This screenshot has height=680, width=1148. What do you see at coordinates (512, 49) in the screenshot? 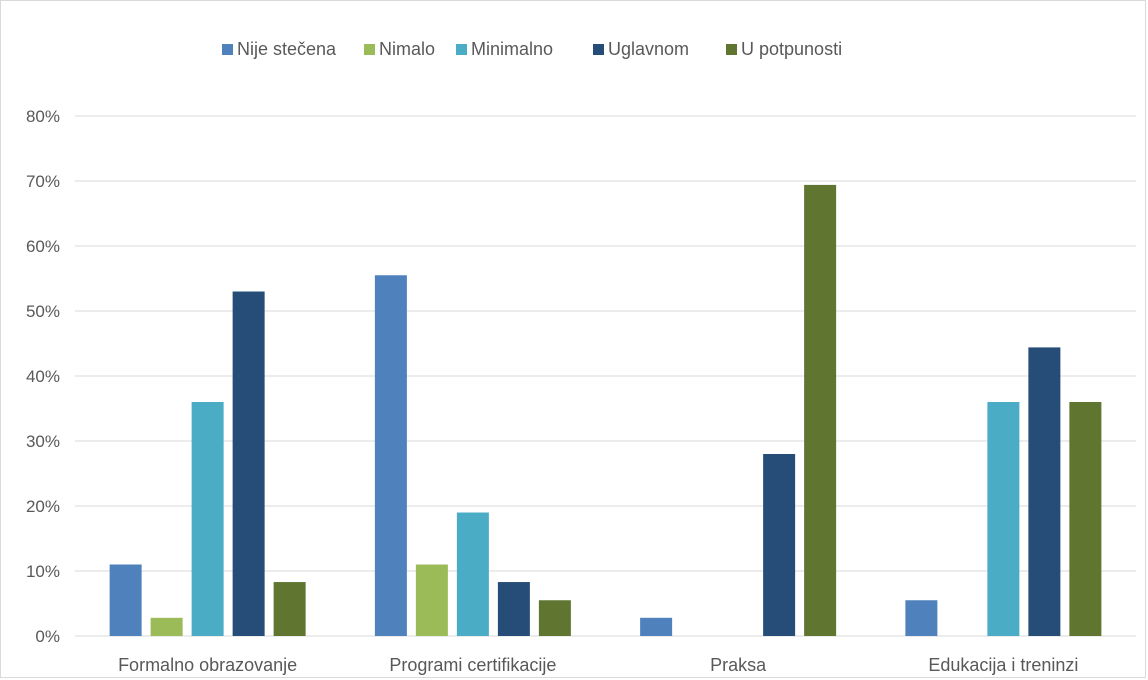
I see `legend-label: Minimalno` at bounding box center [512, 49].